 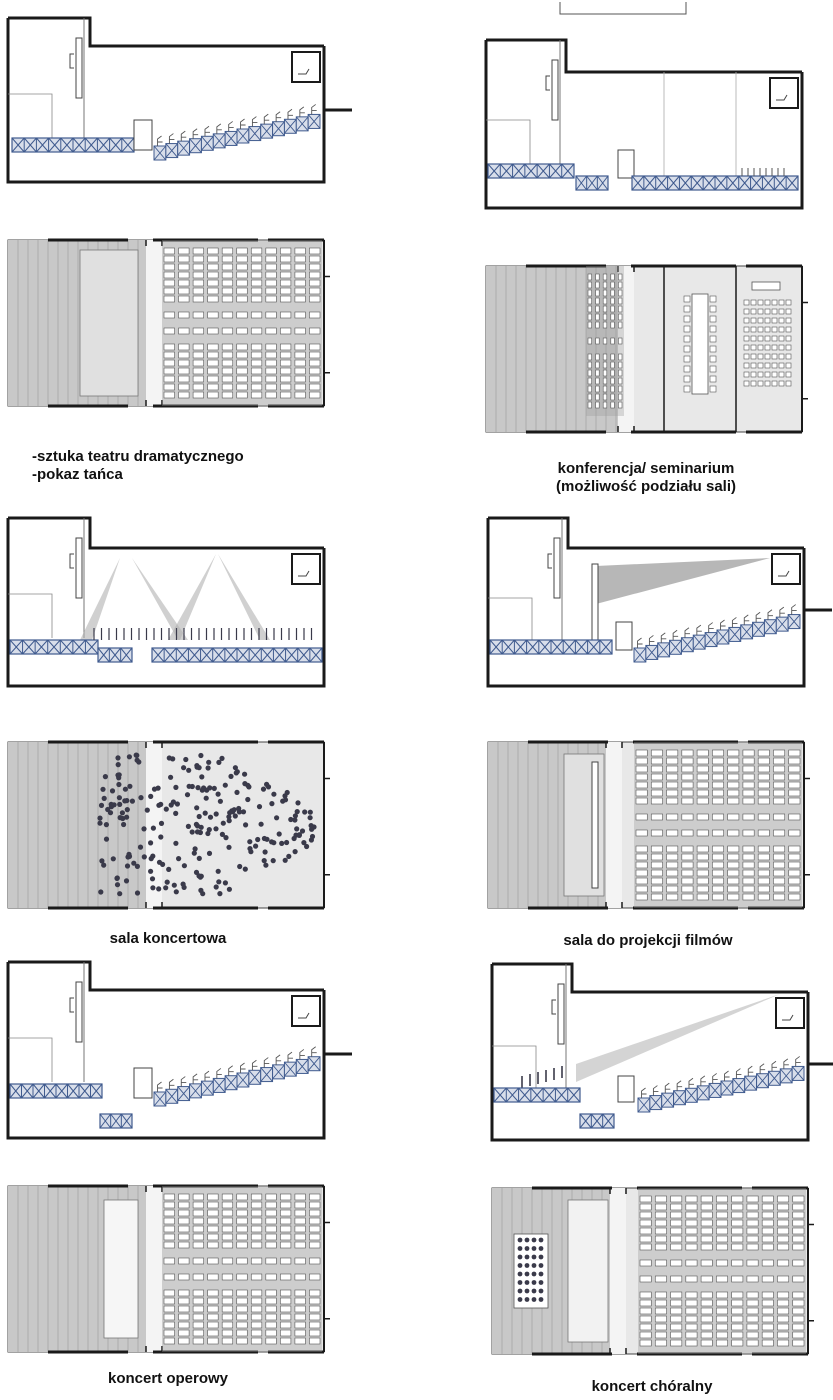 What do you see at coordinates (626, 164) in the screenshot?
I see `door` at bounding box center [626, 164].